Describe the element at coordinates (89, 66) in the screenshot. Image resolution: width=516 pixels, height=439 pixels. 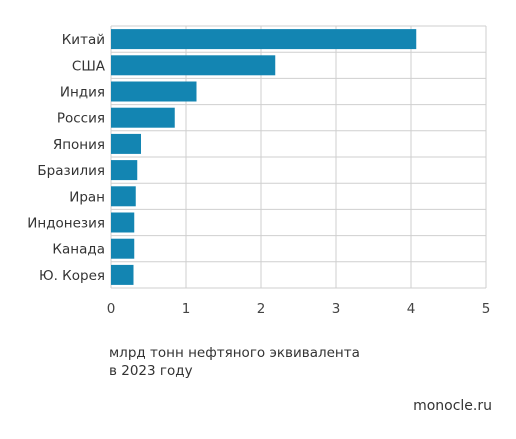
I see `category-label: США` at that location.